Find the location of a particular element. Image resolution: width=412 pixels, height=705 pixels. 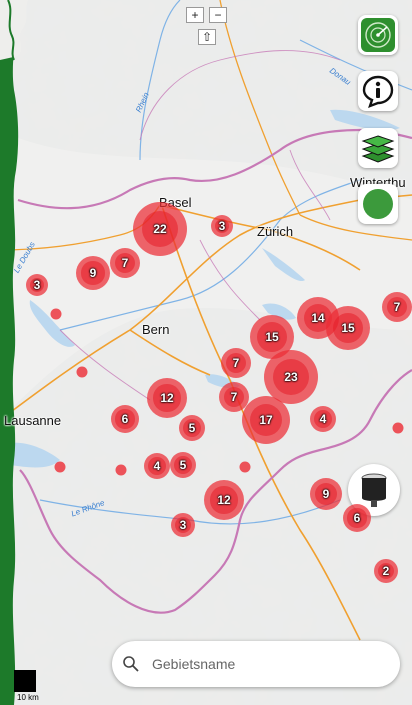

place-label: Lausanne is located at coordinates (33, 420).